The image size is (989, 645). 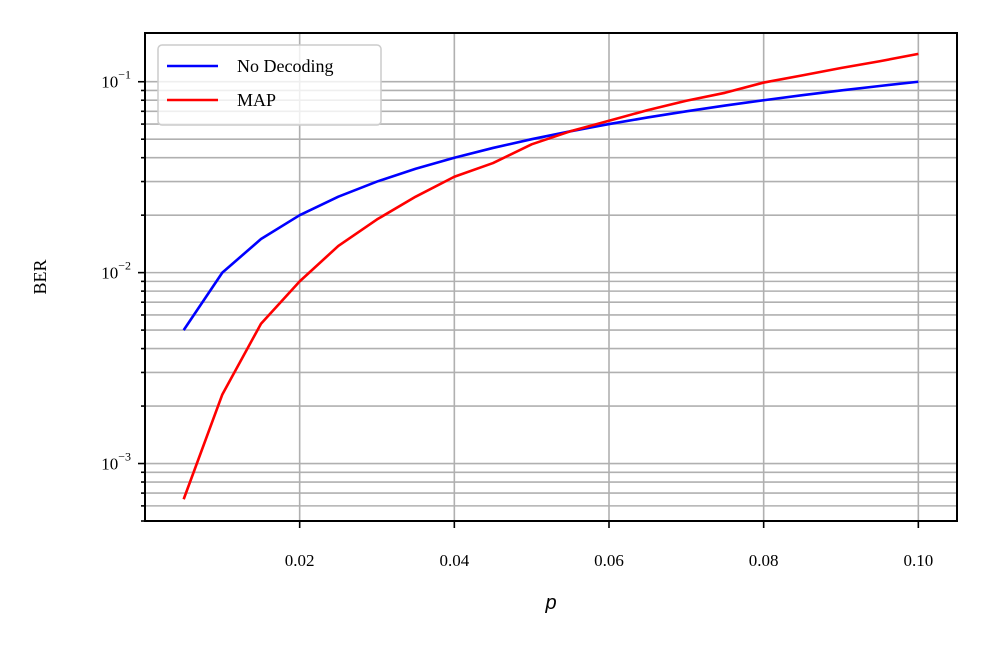 What do you see at coordinates (300, 560) in the screenshot?
I see `x-tick-label: 0.02` at bounding box center [300, 560].